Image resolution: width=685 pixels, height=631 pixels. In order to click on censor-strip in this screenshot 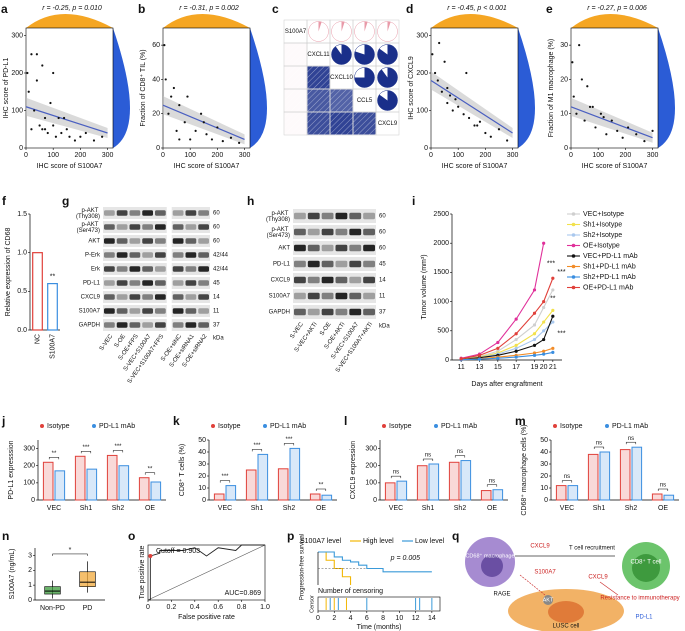, I will do `click(379, 604)`.